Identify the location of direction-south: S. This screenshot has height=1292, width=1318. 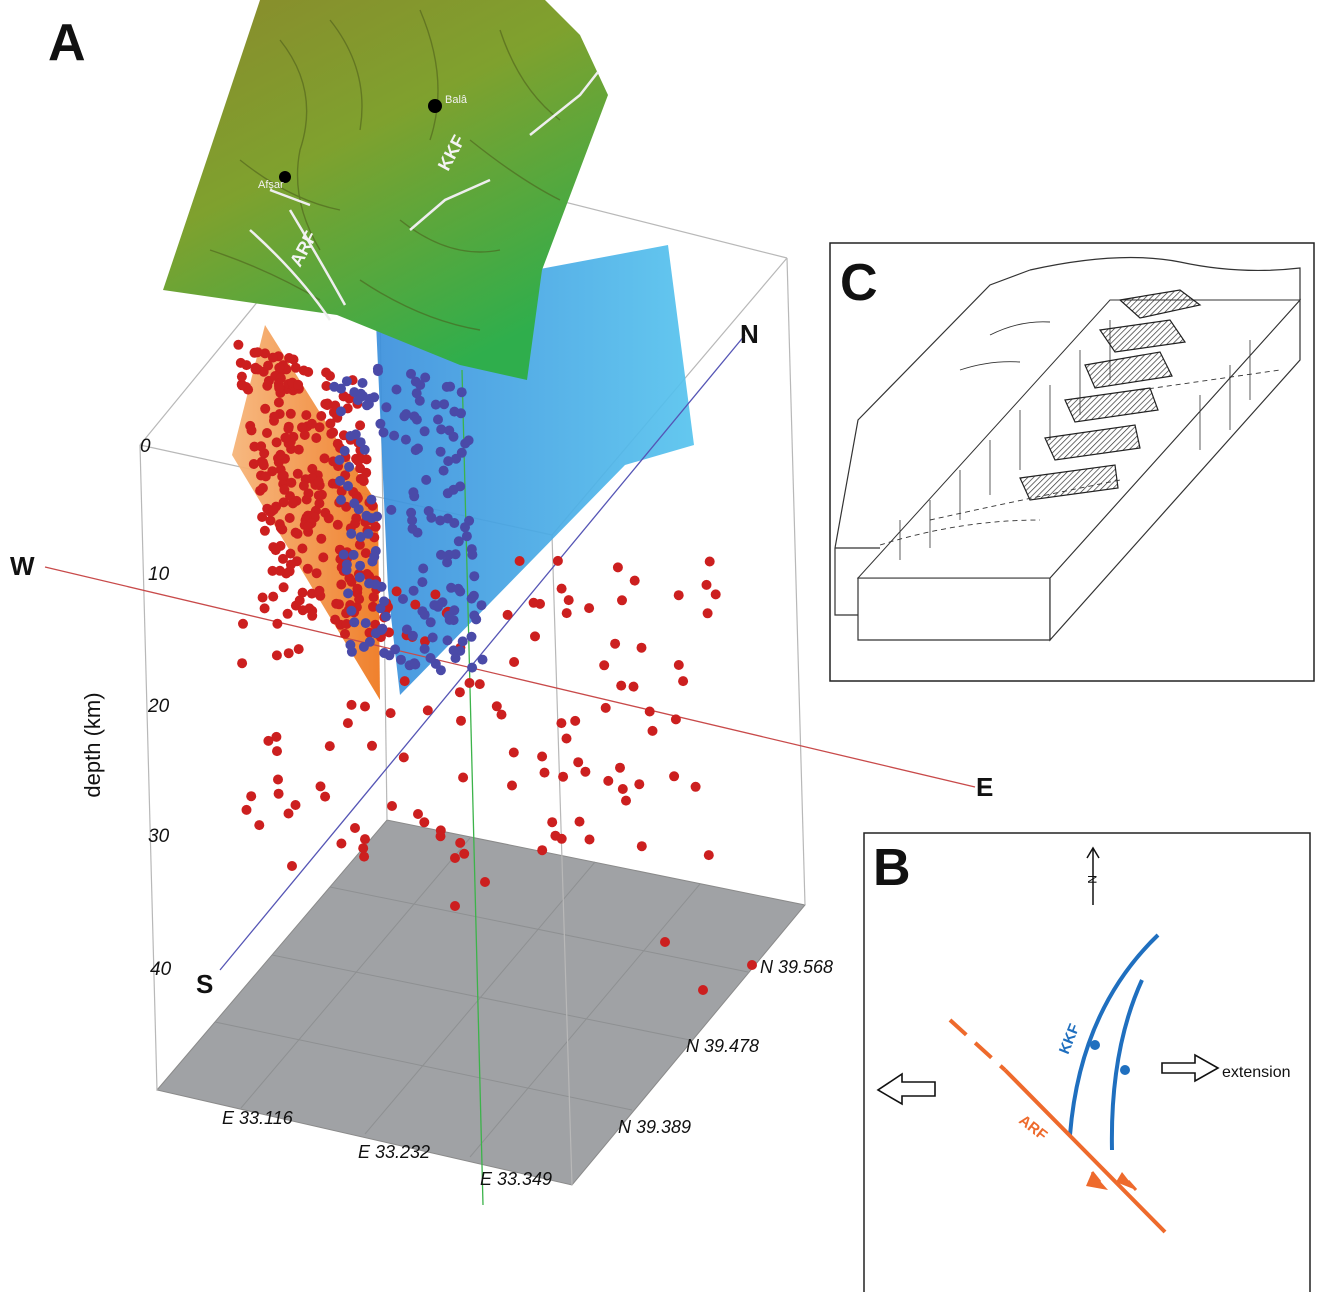
(204, 984).